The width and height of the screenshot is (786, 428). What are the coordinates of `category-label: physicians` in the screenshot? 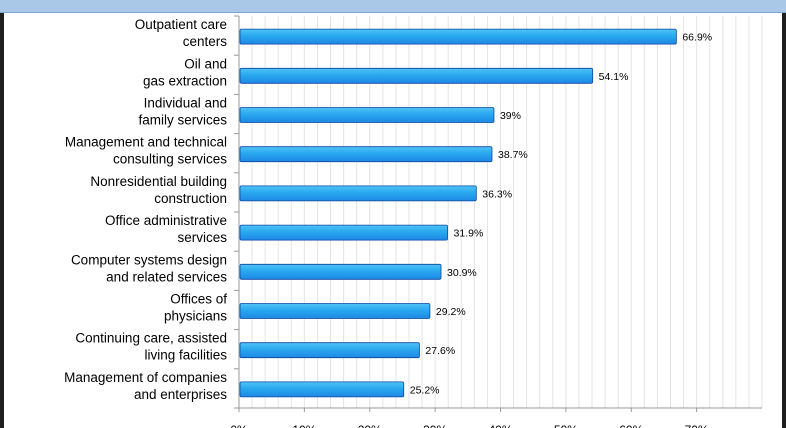 It's located at (195, 316).